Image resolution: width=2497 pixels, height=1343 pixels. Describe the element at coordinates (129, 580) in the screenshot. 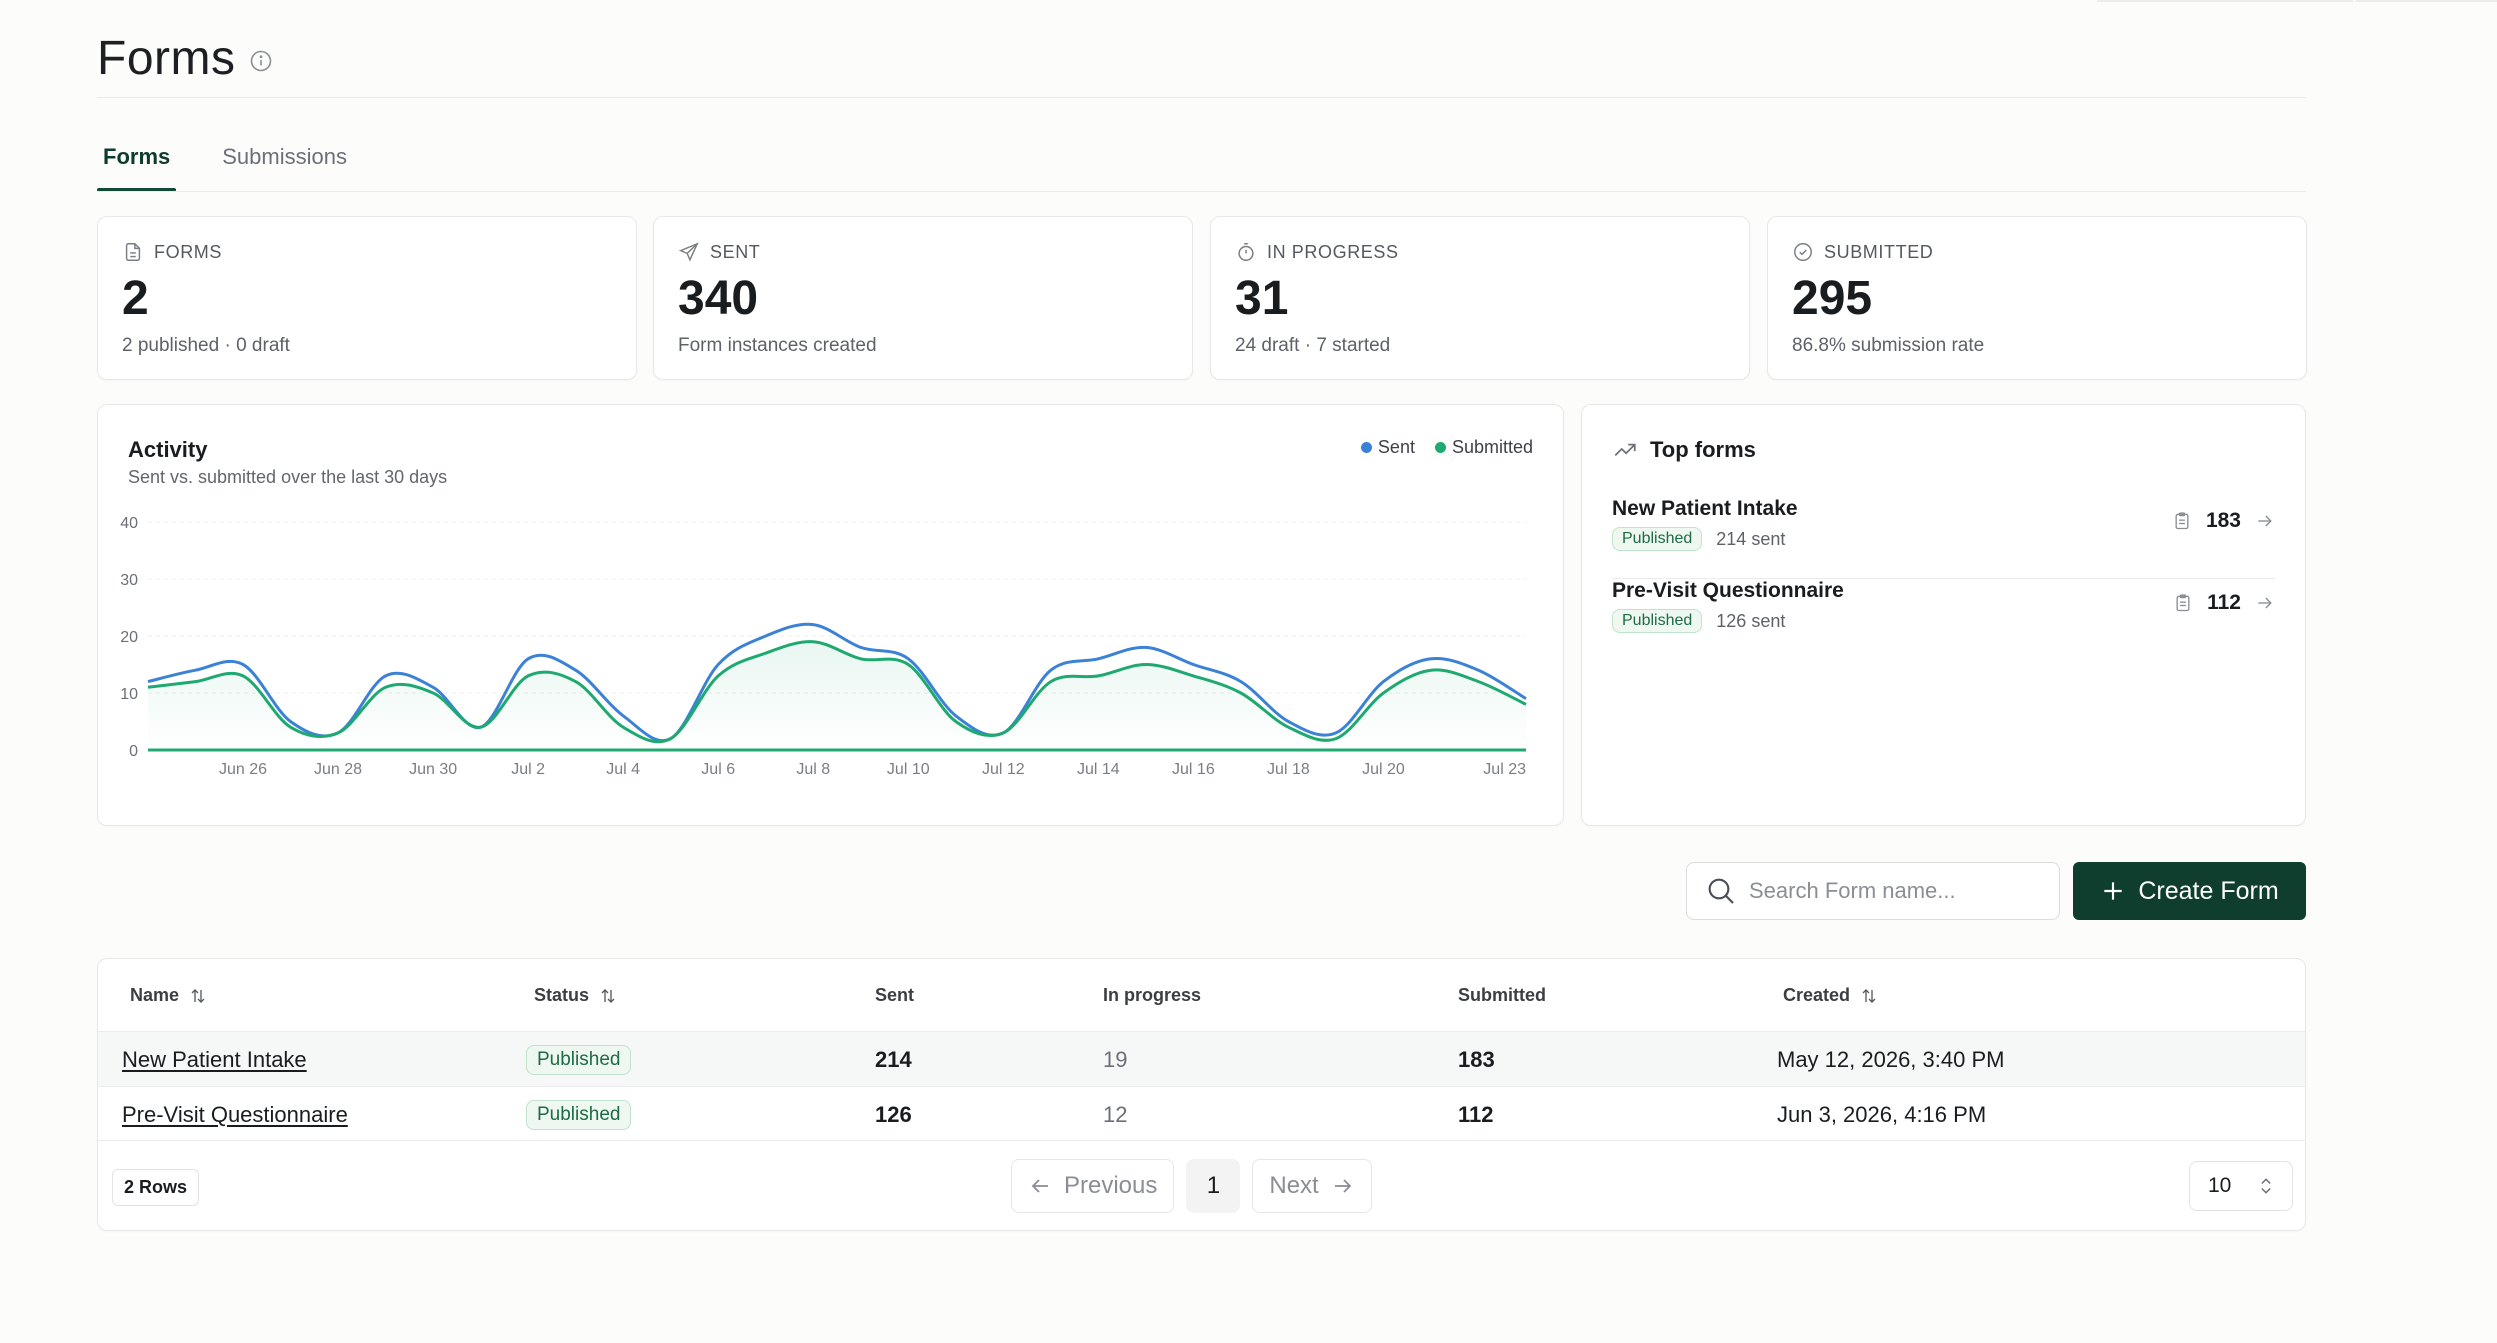

I see `y-tick-label: 30` at that location.